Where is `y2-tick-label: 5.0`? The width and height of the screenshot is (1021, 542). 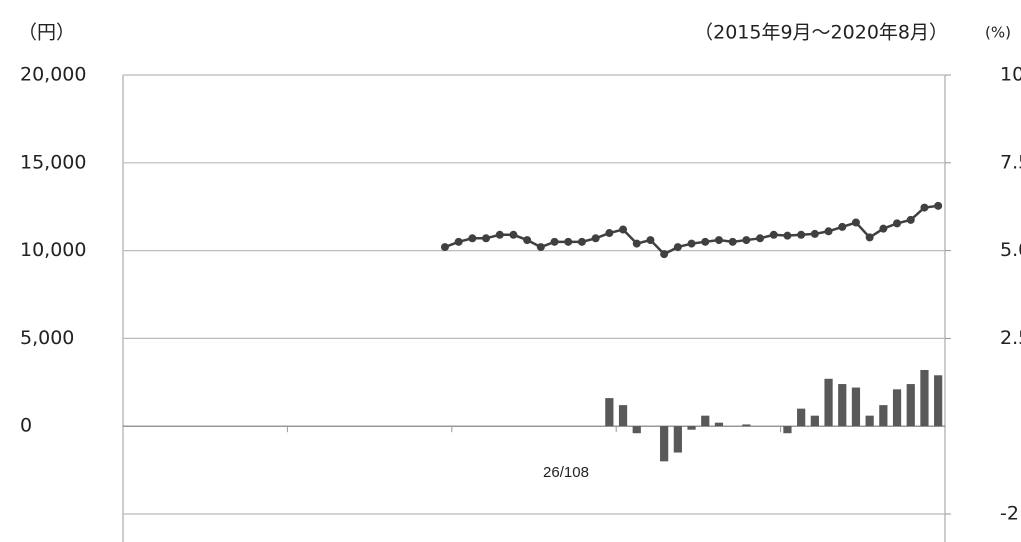
y2-tick-label: 5.0 is located at coordinates (1010, 250).